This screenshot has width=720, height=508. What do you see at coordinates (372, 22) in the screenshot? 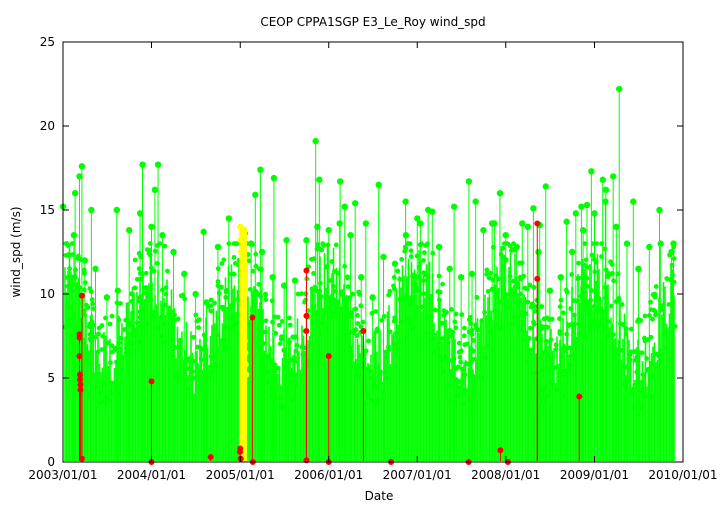
I see `chart-title: CEOP CPPA1SGP E3_Le_Roy wind_spd` at bounding box center [372, 22].